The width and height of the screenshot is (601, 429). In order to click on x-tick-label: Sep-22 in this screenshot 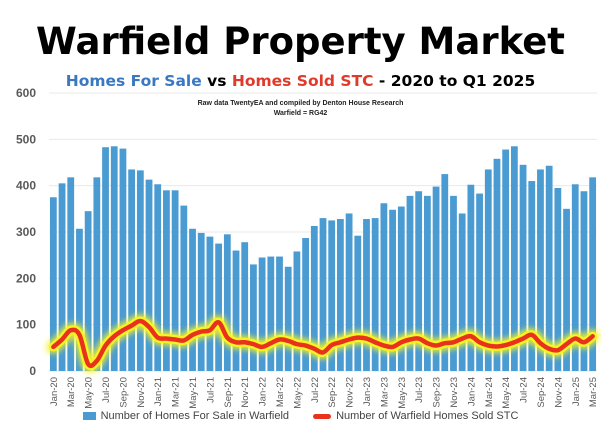, I will do `click(332, 392)`.